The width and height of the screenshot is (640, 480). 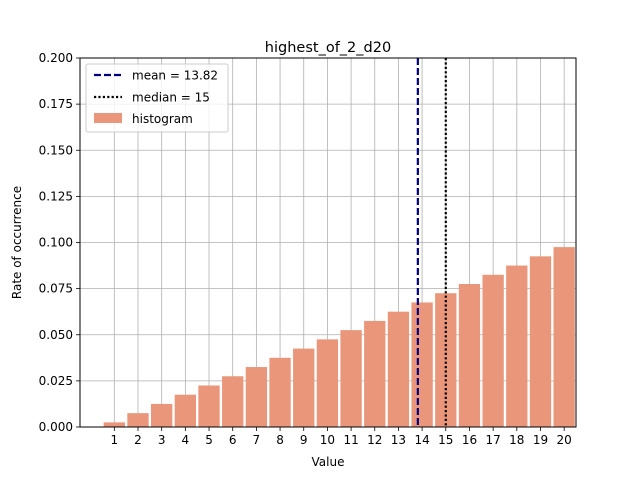 I want to click on y-tick-label: 0.050, so click(x=56, y=335).